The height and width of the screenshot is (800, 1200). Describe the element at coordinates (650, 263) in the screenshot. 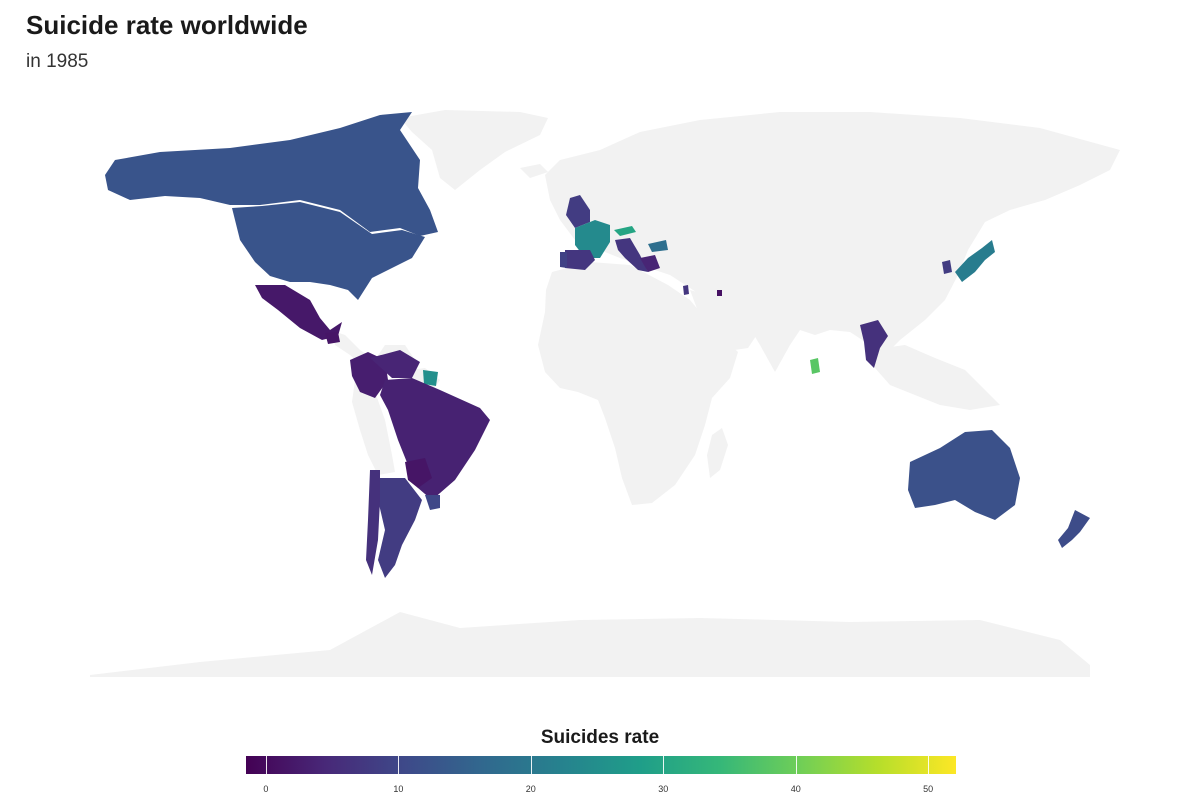

I see `country-greece` at that location.